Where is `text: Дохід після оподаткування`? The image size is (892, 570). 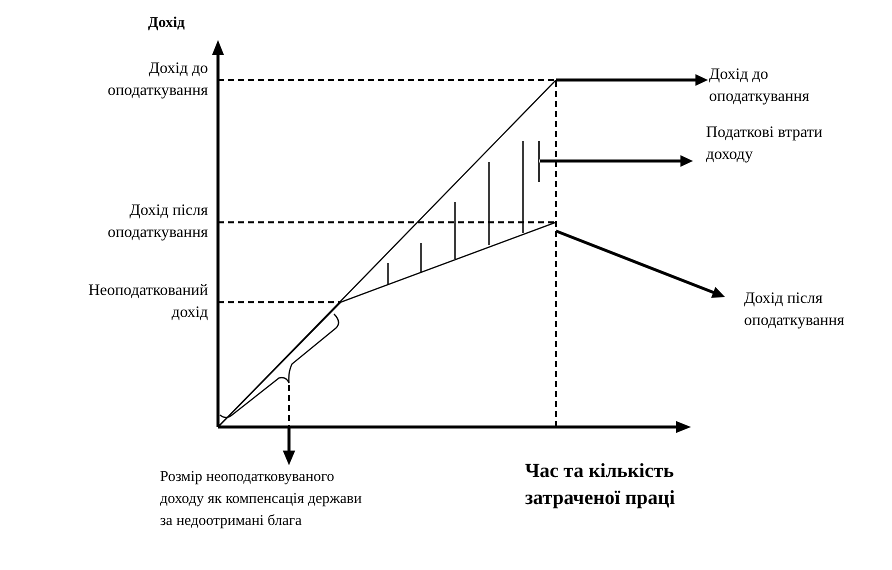
text: Дохід після оподаткування is located at coordinates (795, 310).